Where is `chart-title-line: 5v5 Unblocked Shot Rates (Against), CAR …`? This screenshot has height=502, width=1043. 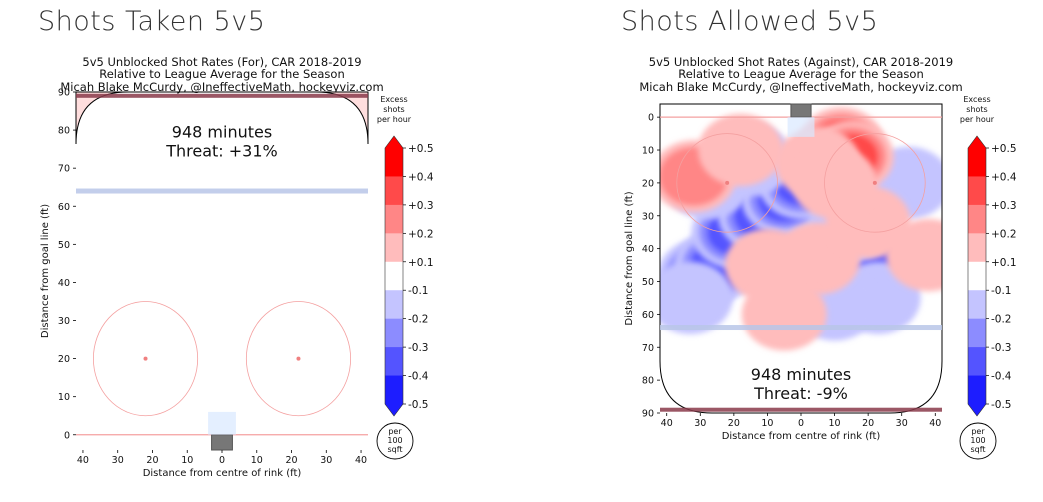 chart-title-line: 5v5 Unblocked Shot Rates (Against), CAR … is located at coordinates (801, 62).